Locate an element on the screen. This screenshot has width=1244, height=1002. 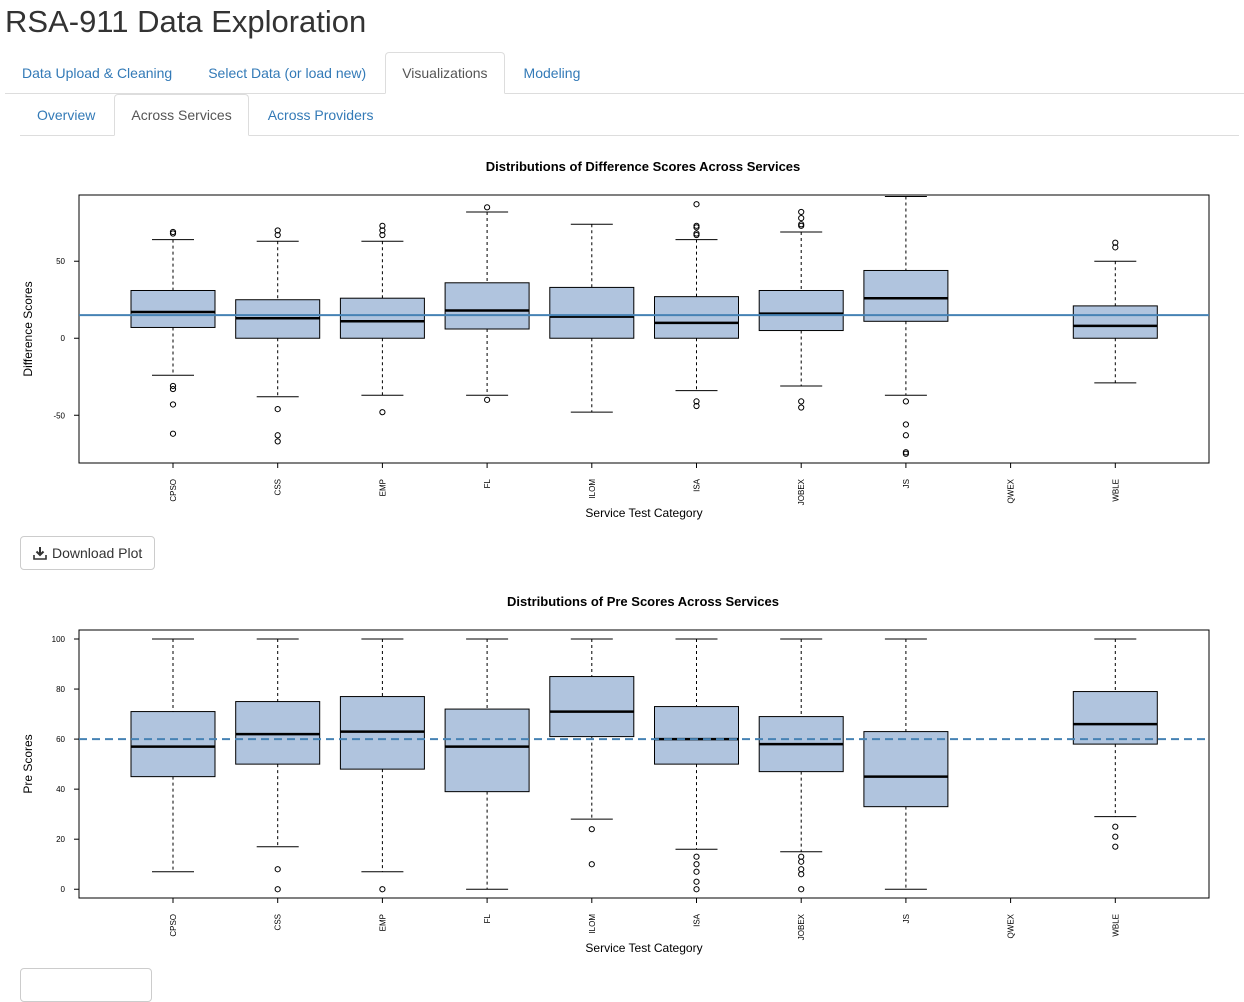
y-tick-label: 100 is located at coordinates (59, 639).